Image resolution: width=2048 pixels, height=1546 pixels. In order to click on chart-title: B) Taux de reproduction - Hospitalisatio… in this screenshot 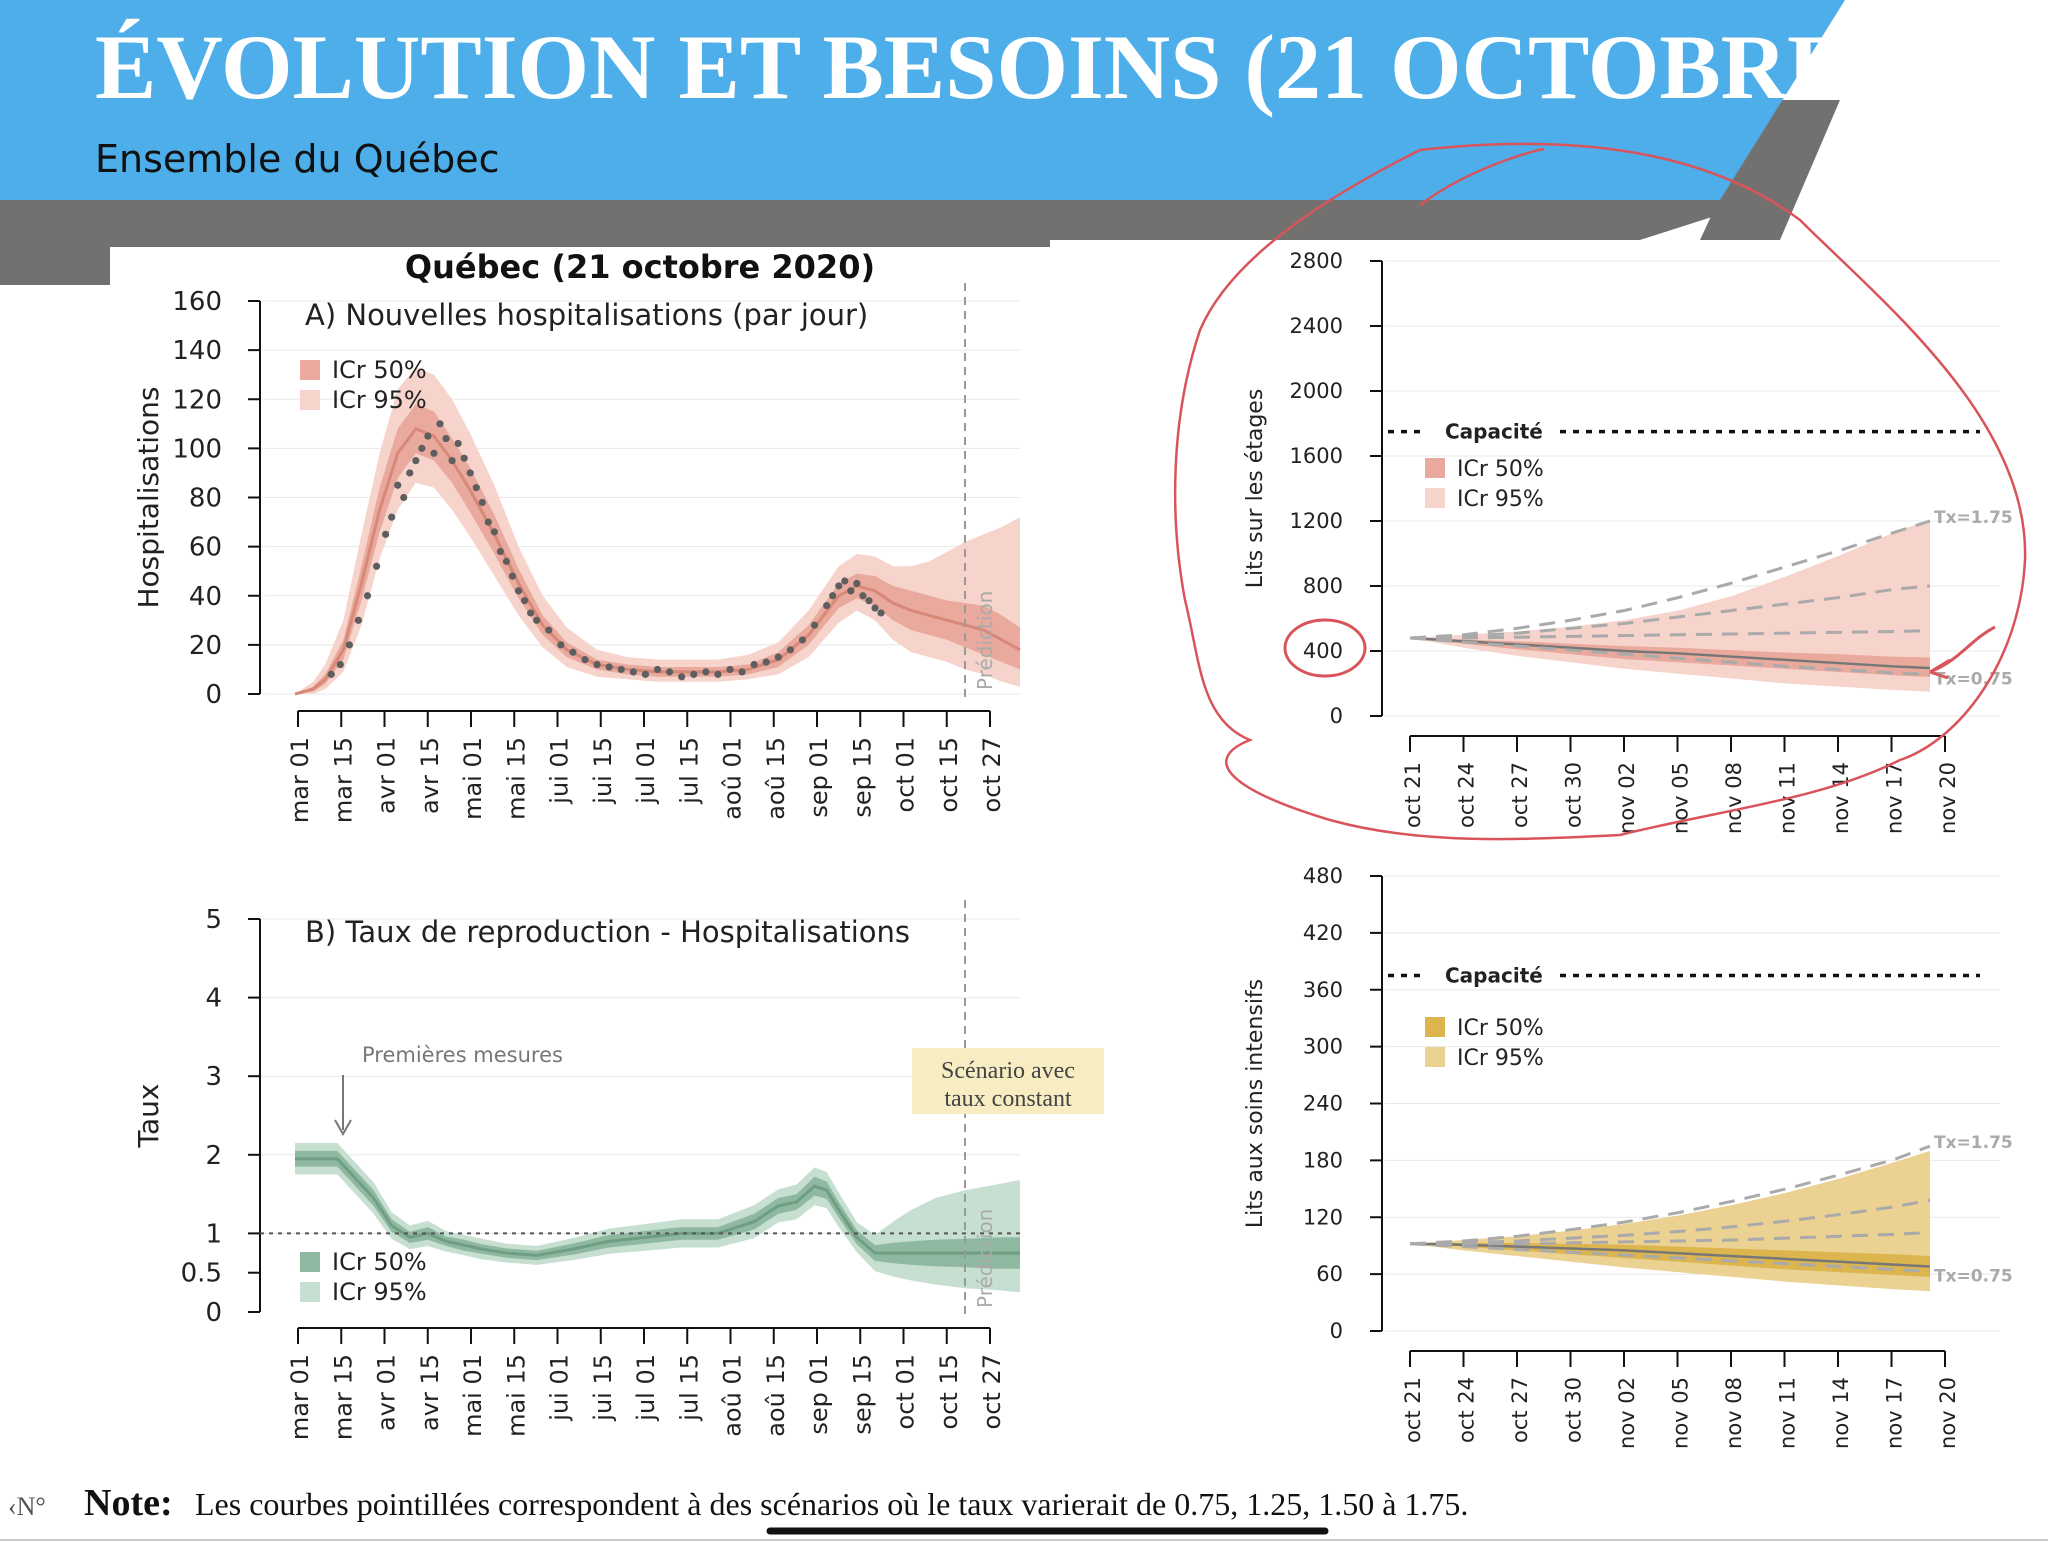, I will do `click(607, 932)`.